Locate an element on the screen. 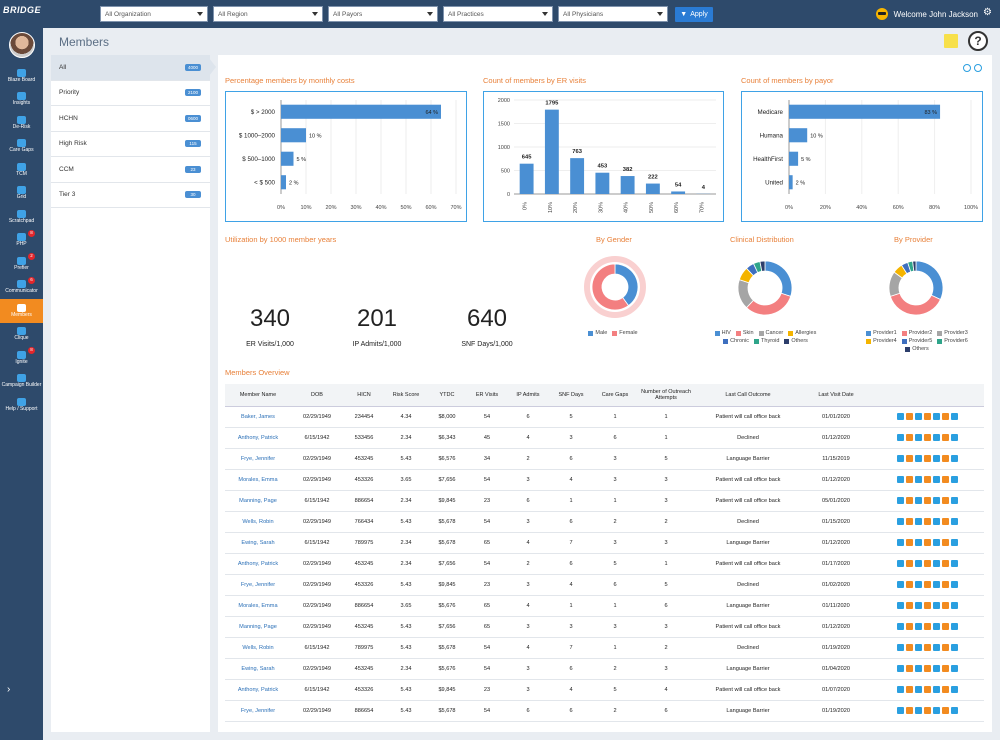 The width and height of the screenshot is (1000, 740). sidebar-item-php: PHP 8 is located at coordinates (21, 241).